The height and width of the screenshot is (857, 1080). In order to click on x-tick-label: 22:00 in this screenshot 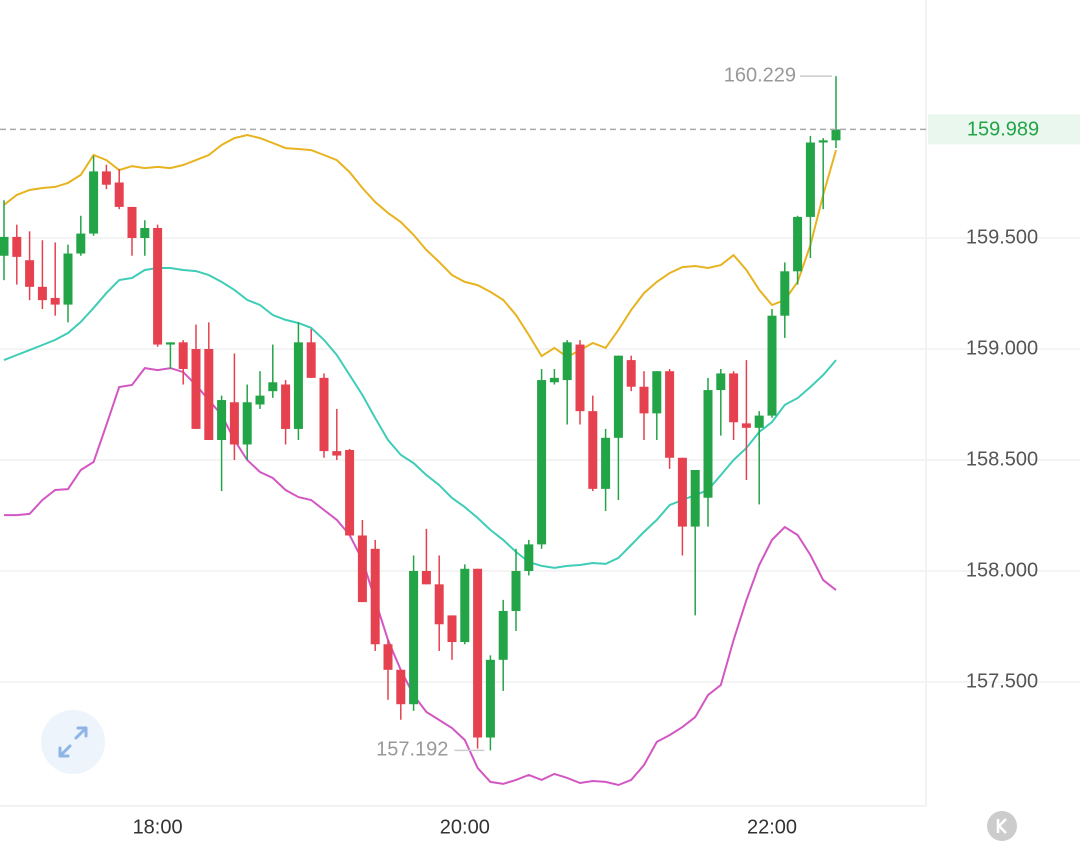, I will do `click(772, 827)`.